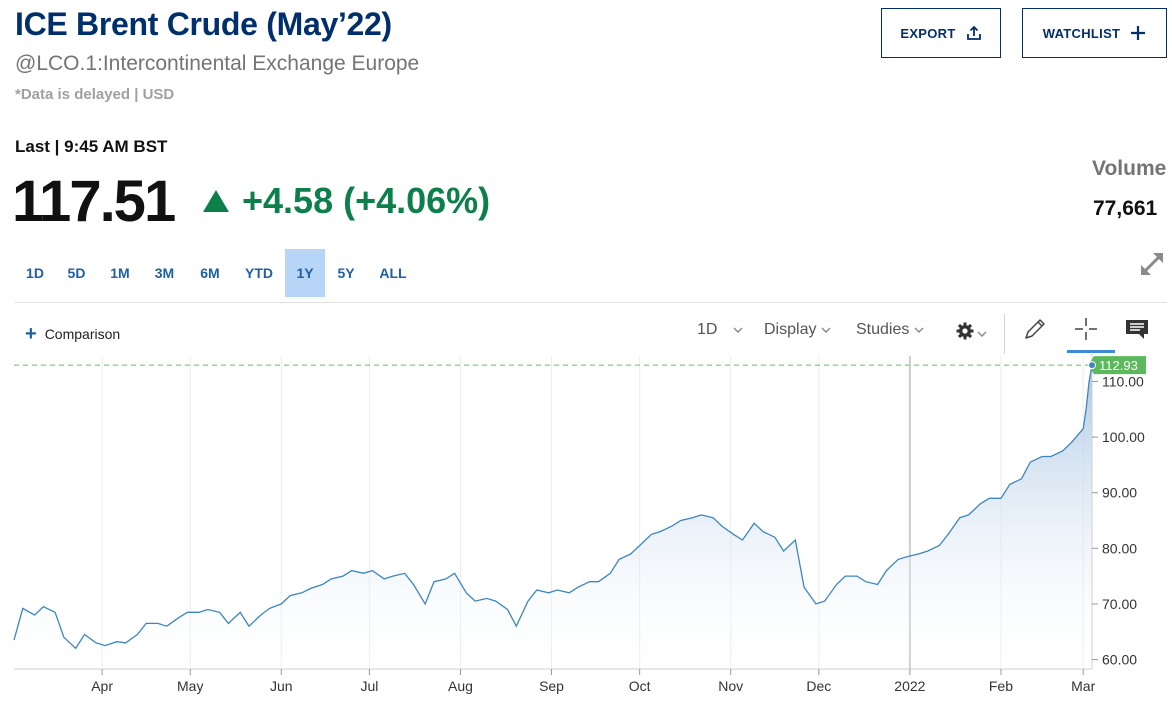 The width and height of the screenshot is (1172, 721). I want to click on x-tick-label: 2022, so click(909, 686).